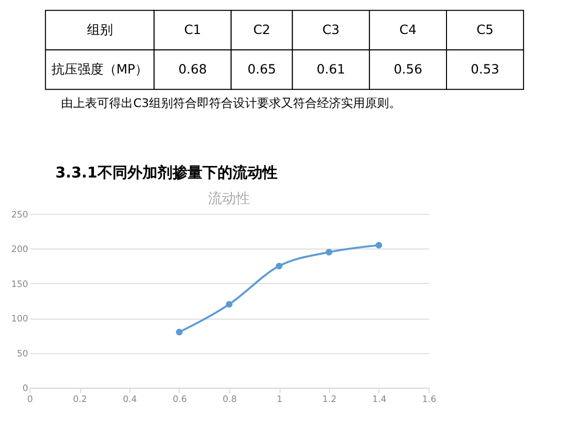 The height and width of the screenshot is (423, 568). Describe the element at coordinates (19, 319) in the screenshot. I see `y-tick-label: 100` at that location.